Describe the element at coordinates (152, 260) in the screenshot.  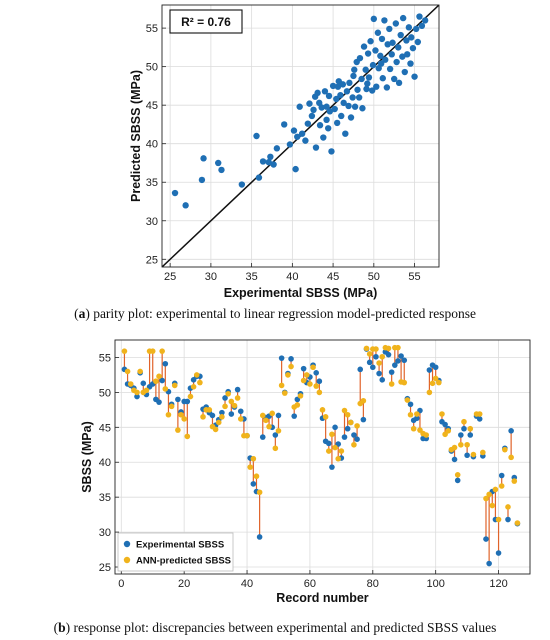
I see `y-tick-label: 25` at that location.